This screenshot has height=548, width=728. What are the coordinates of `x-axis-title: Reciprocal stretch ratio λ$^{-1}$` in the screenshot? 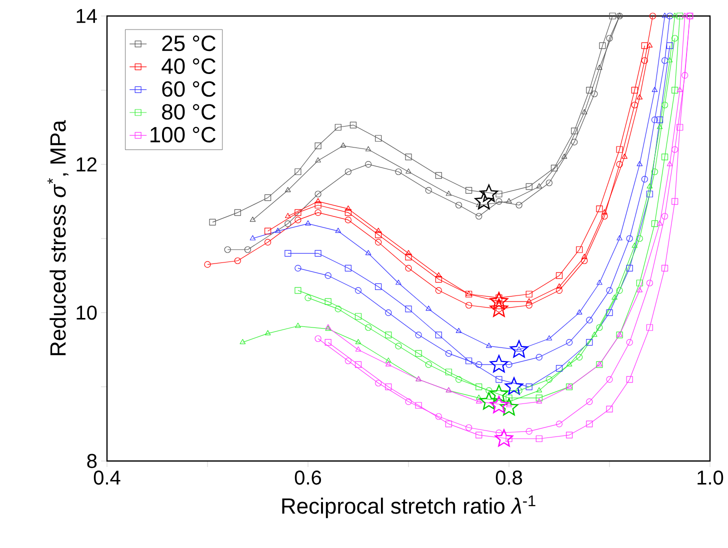 It's located at (409, 507).